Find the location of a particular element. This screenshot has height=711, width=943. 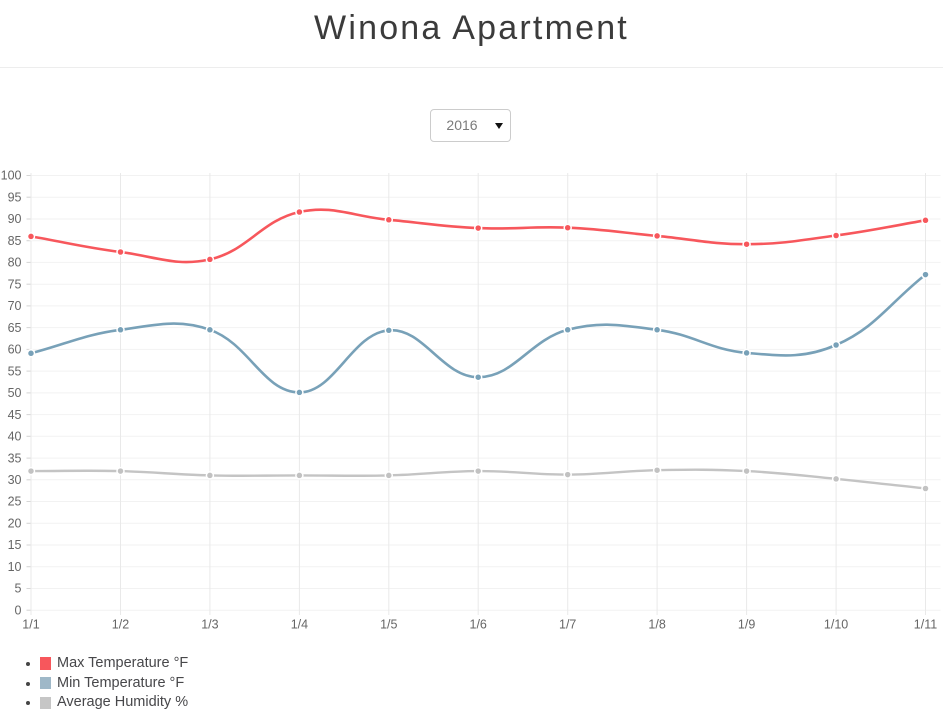

svg-text: 75 is located at coordinates (15, 284).